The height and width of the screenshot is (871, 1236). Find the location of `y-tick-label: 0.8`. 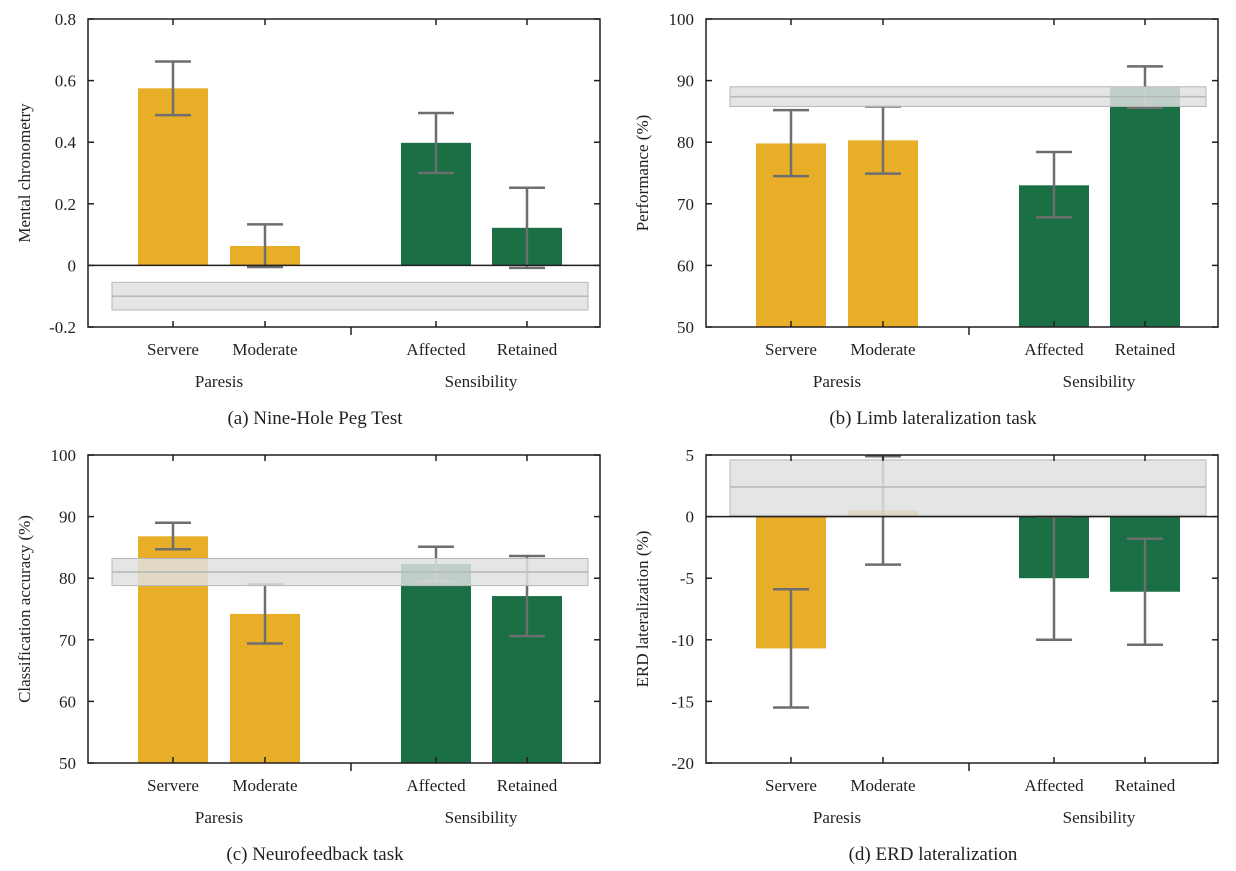

y-tick-label: 0.8 is located at coordinates (65, 19).